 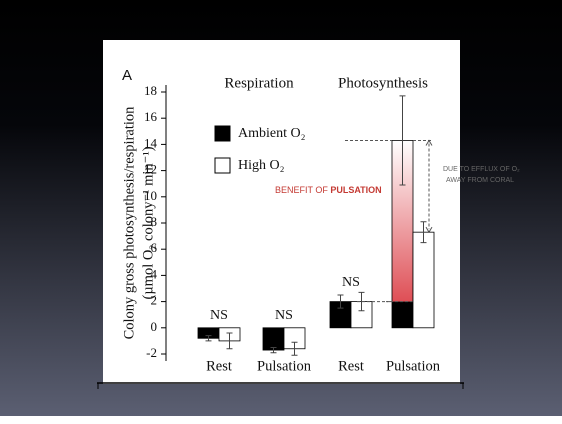 What do you see at coordinates (383, 83) in the screenshot?
I see `group-title: Photosynthesis` at bounding box center [383, 83].